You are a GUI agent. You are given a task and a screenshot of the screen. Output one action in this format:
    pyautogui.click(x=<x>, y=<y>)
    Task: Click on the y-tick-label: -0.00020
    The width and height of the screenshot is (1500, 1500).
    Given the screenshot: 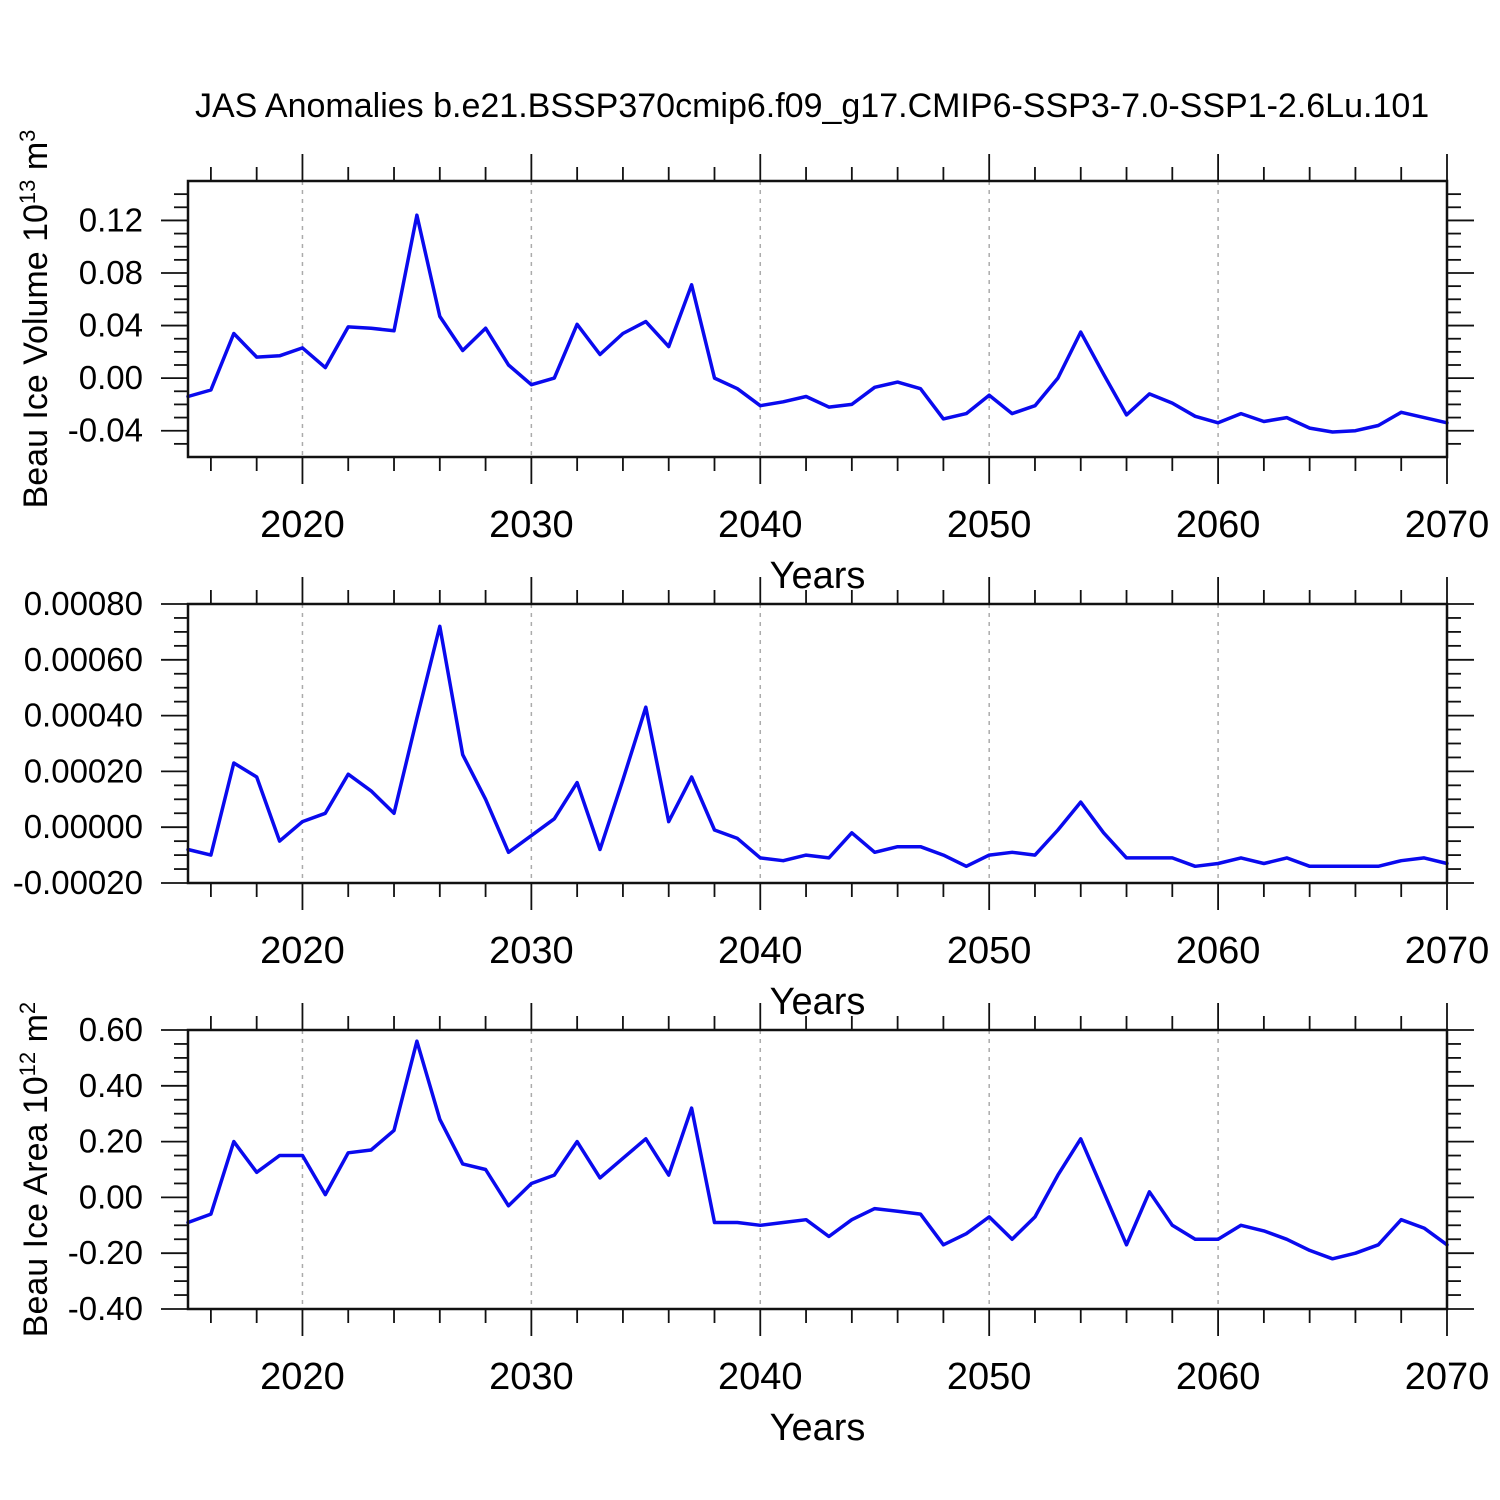 What is the action you would take?
    pyautogui.click(x=78, y=882)
    